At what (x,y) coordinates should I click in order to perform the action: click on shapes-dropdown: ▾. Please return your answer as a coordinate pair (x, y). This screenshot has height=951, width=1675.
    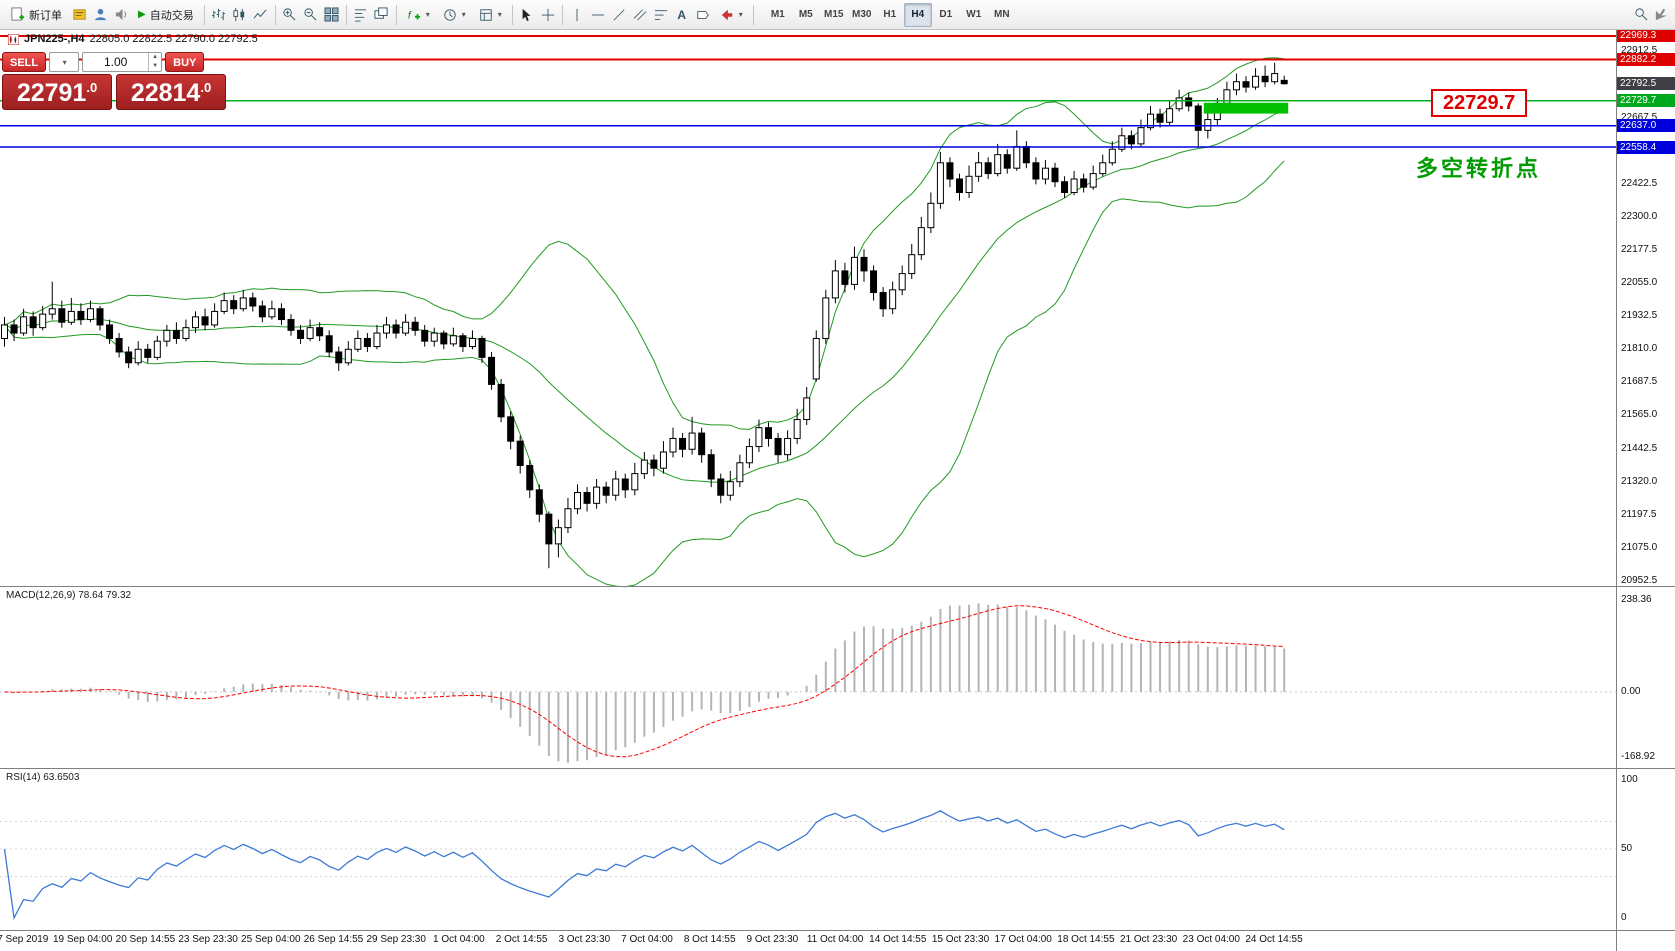
    Looking at the image, I should click on (731, 15).